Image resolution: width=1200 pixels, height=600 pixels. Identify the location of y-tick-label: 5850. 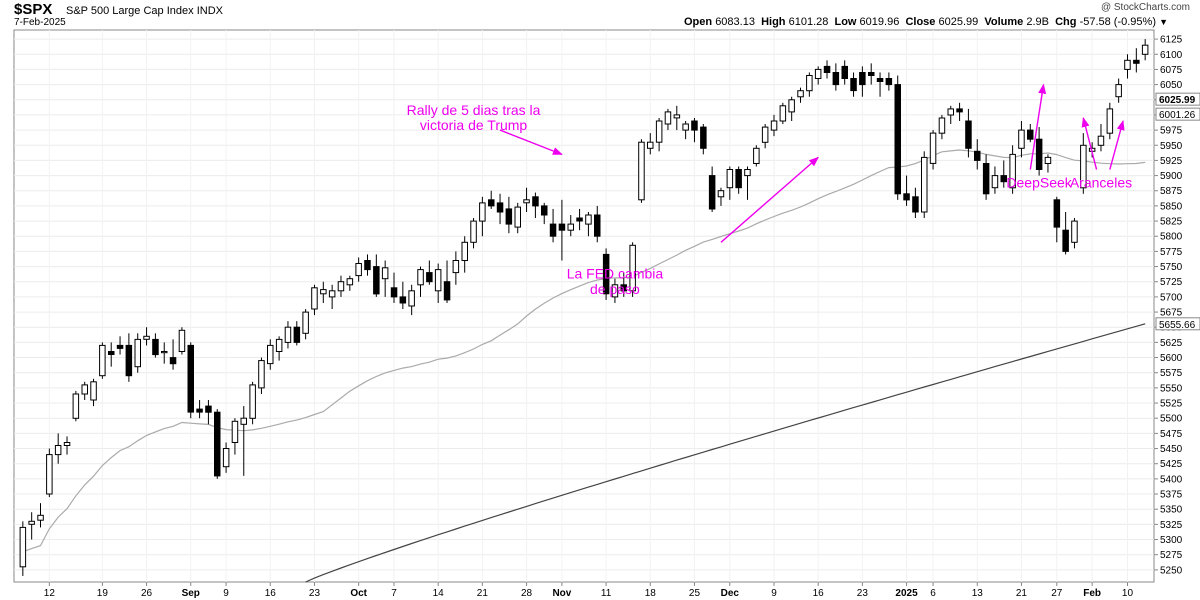
(1171, 206).